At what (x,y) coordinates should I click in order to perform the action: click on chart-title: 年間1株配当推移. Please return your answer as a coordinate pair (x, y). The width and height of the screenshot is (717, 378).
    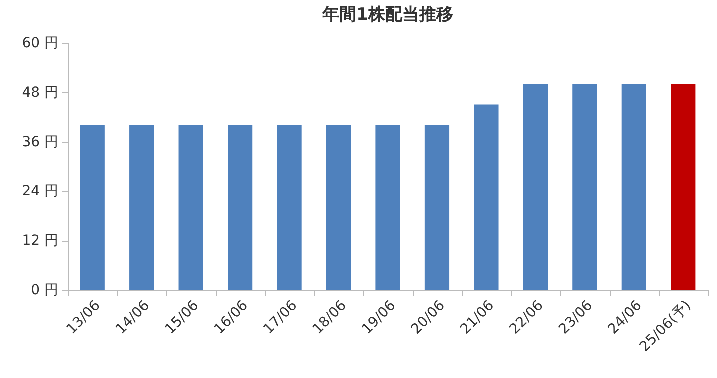
    Looking at the image, I should click on (388, 15).